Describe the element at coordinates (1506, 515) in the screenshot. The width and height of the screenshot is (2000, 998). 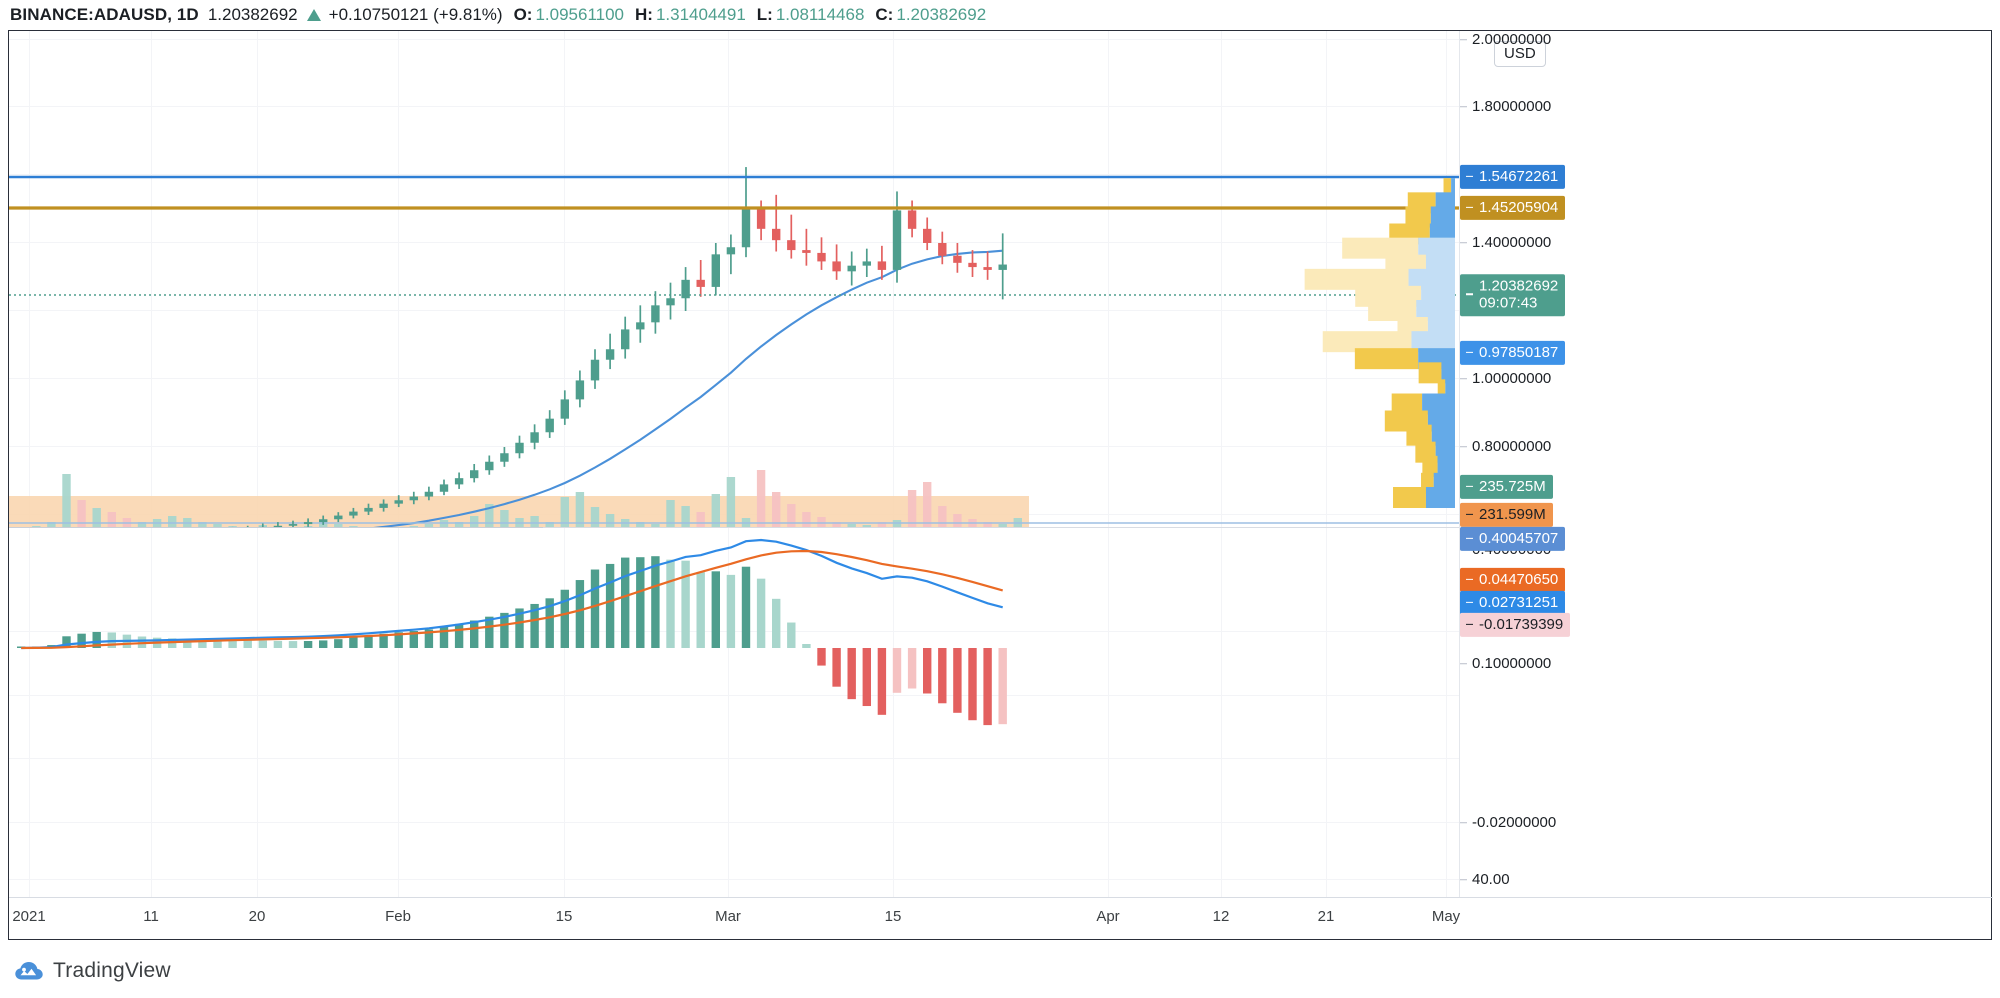
I see `volume-down-badge: 231.599M` at that location.